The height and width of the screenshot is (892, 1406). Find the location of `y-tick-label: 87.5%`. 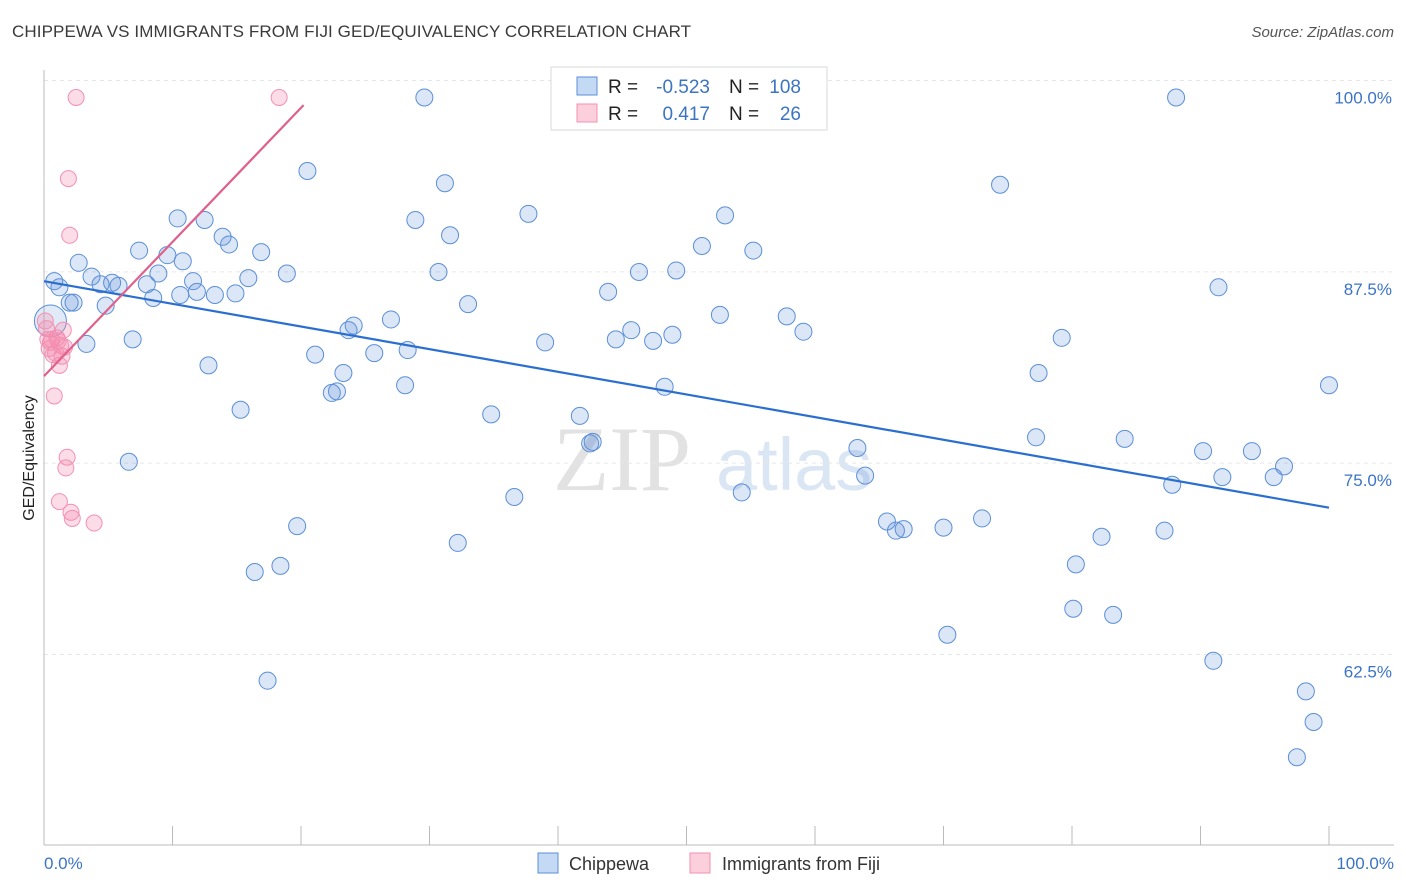

y-tick-label: 87.5% is located at coordinates (1368, 289).